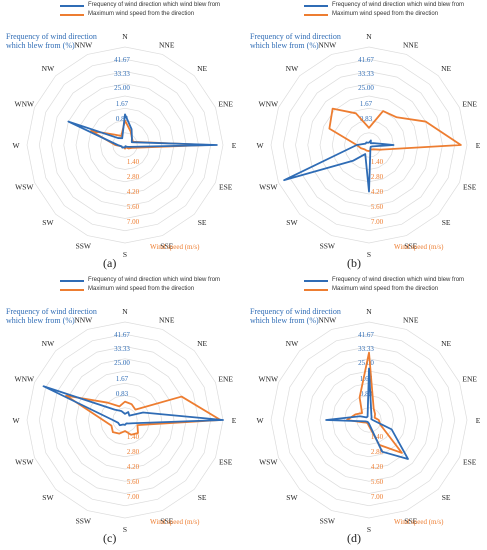 This screenshot has width=487, height=550. I want to click on panel-caption: (c), so click(110, 538).